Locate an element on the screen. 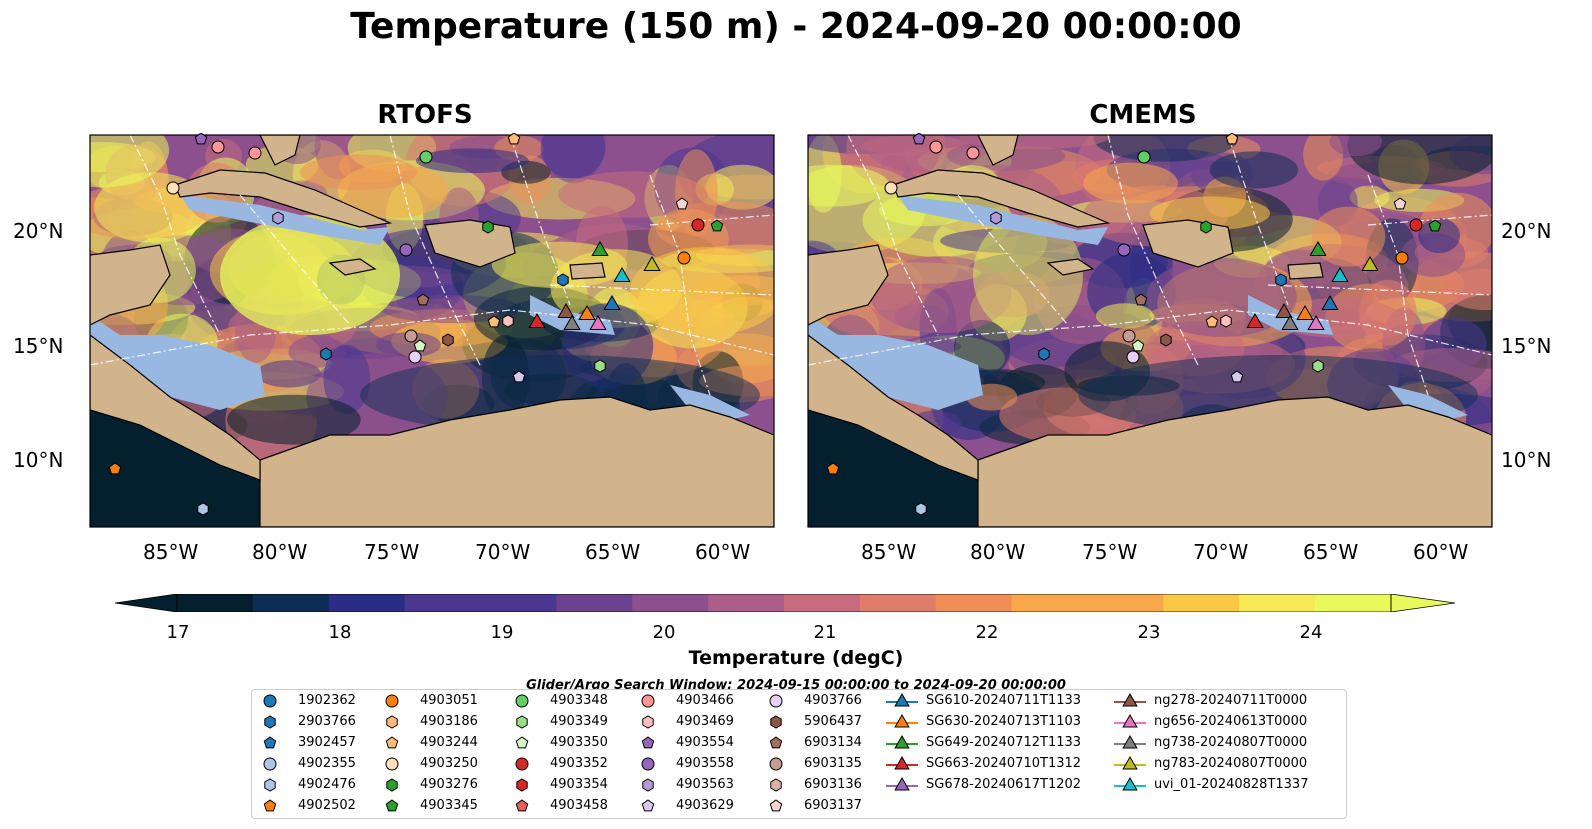 This screenshot has width=1592, height=829. legend-item-label: 6903137 is located at coordinates (833, 805).